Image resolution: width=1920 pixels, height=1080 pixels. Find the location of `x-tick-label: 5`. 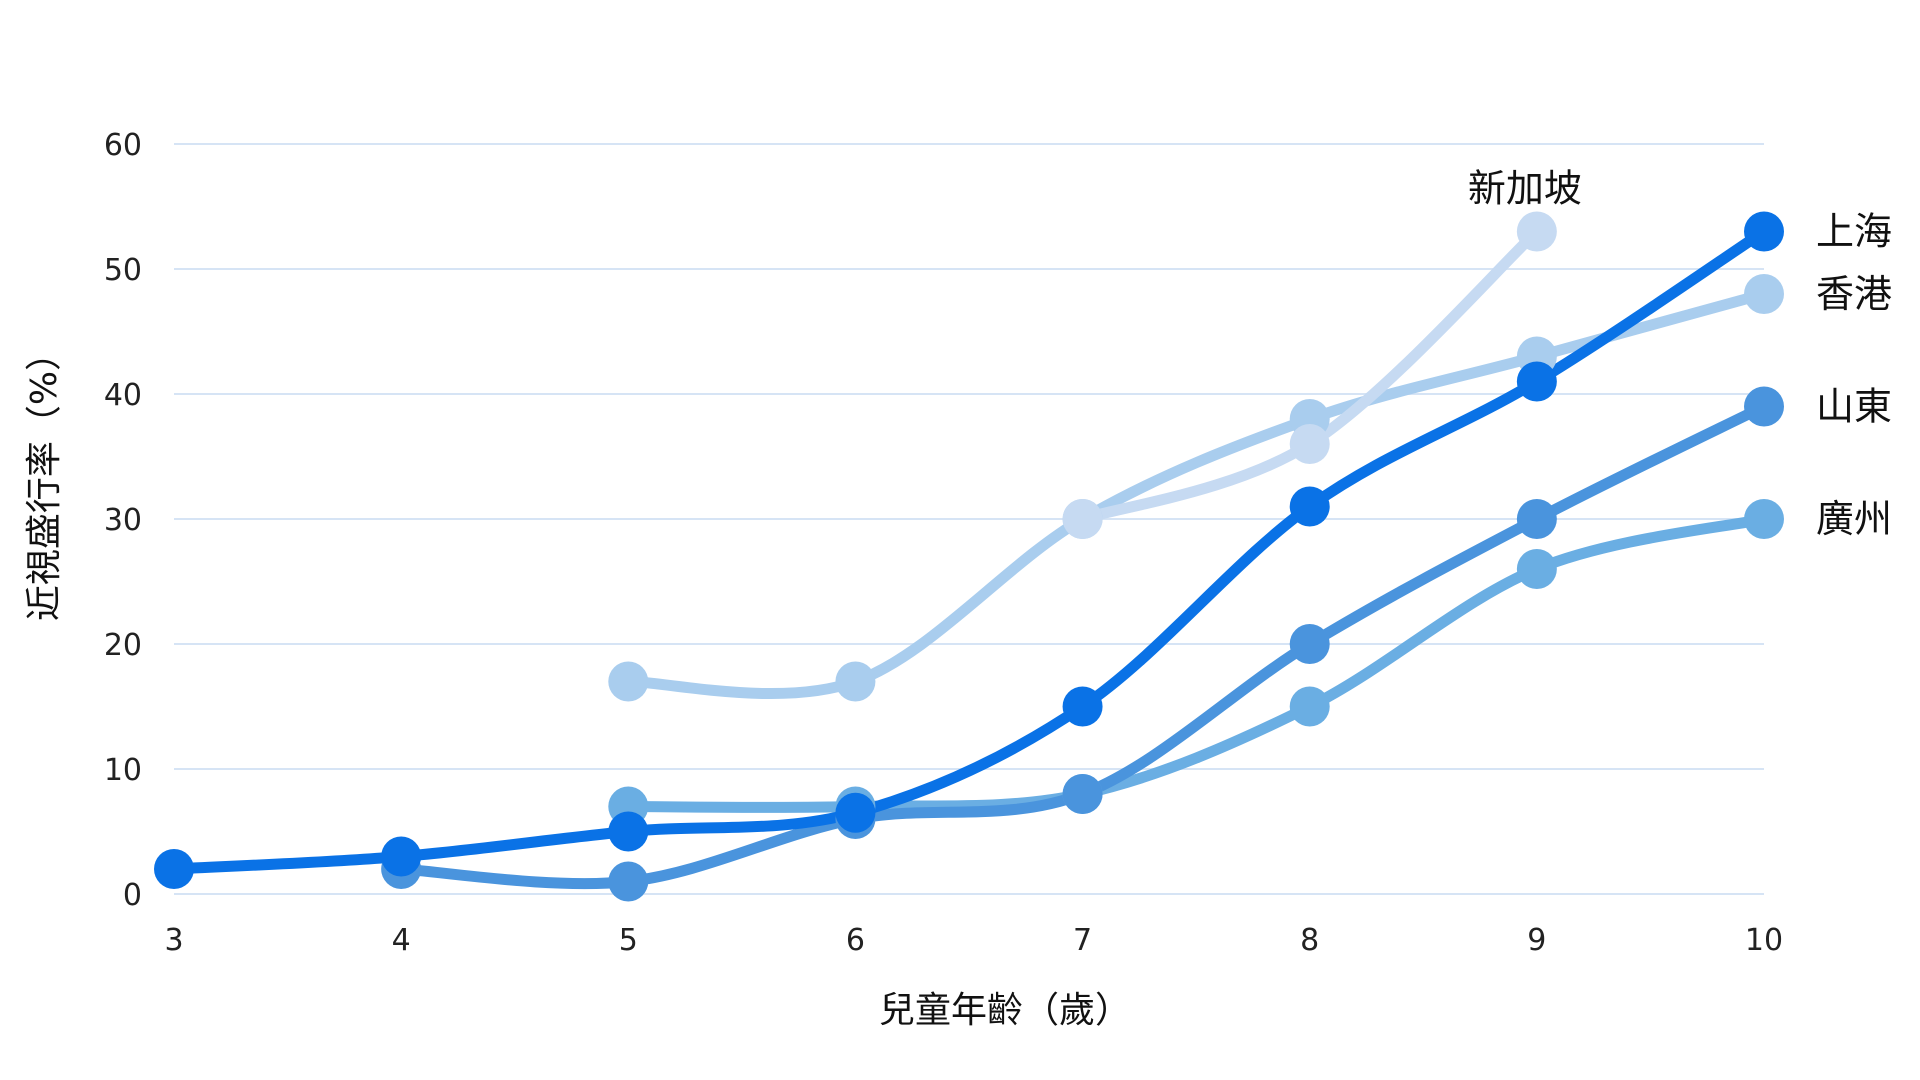

x-tick-label: 5 is located at coordinates (628, 940).